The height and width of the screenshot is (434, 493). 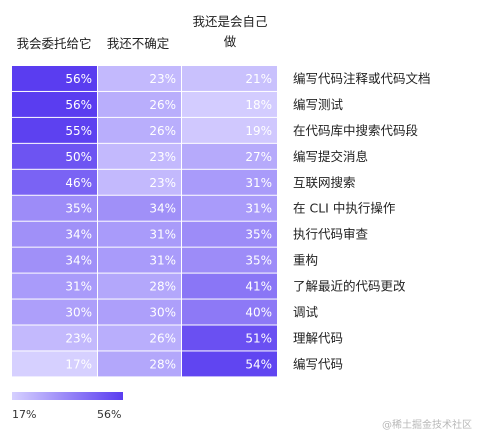 I want to click on column-header-delegate: 我会委托给它, so click(x=54, y=43).